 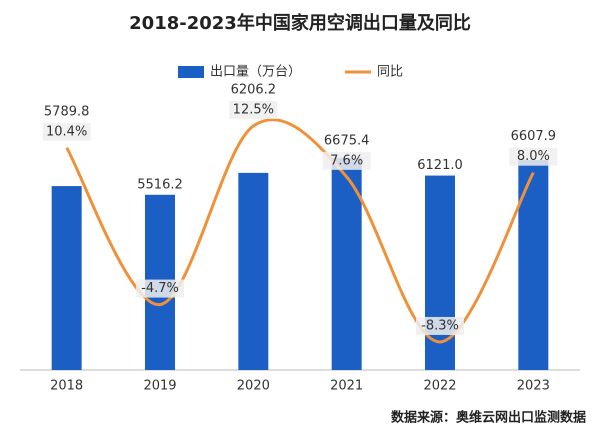 What do you see at coordinates (254, 89) in the screenshot?
I see `bar-value-label: 6206.2` at bounding box center [254, 89].